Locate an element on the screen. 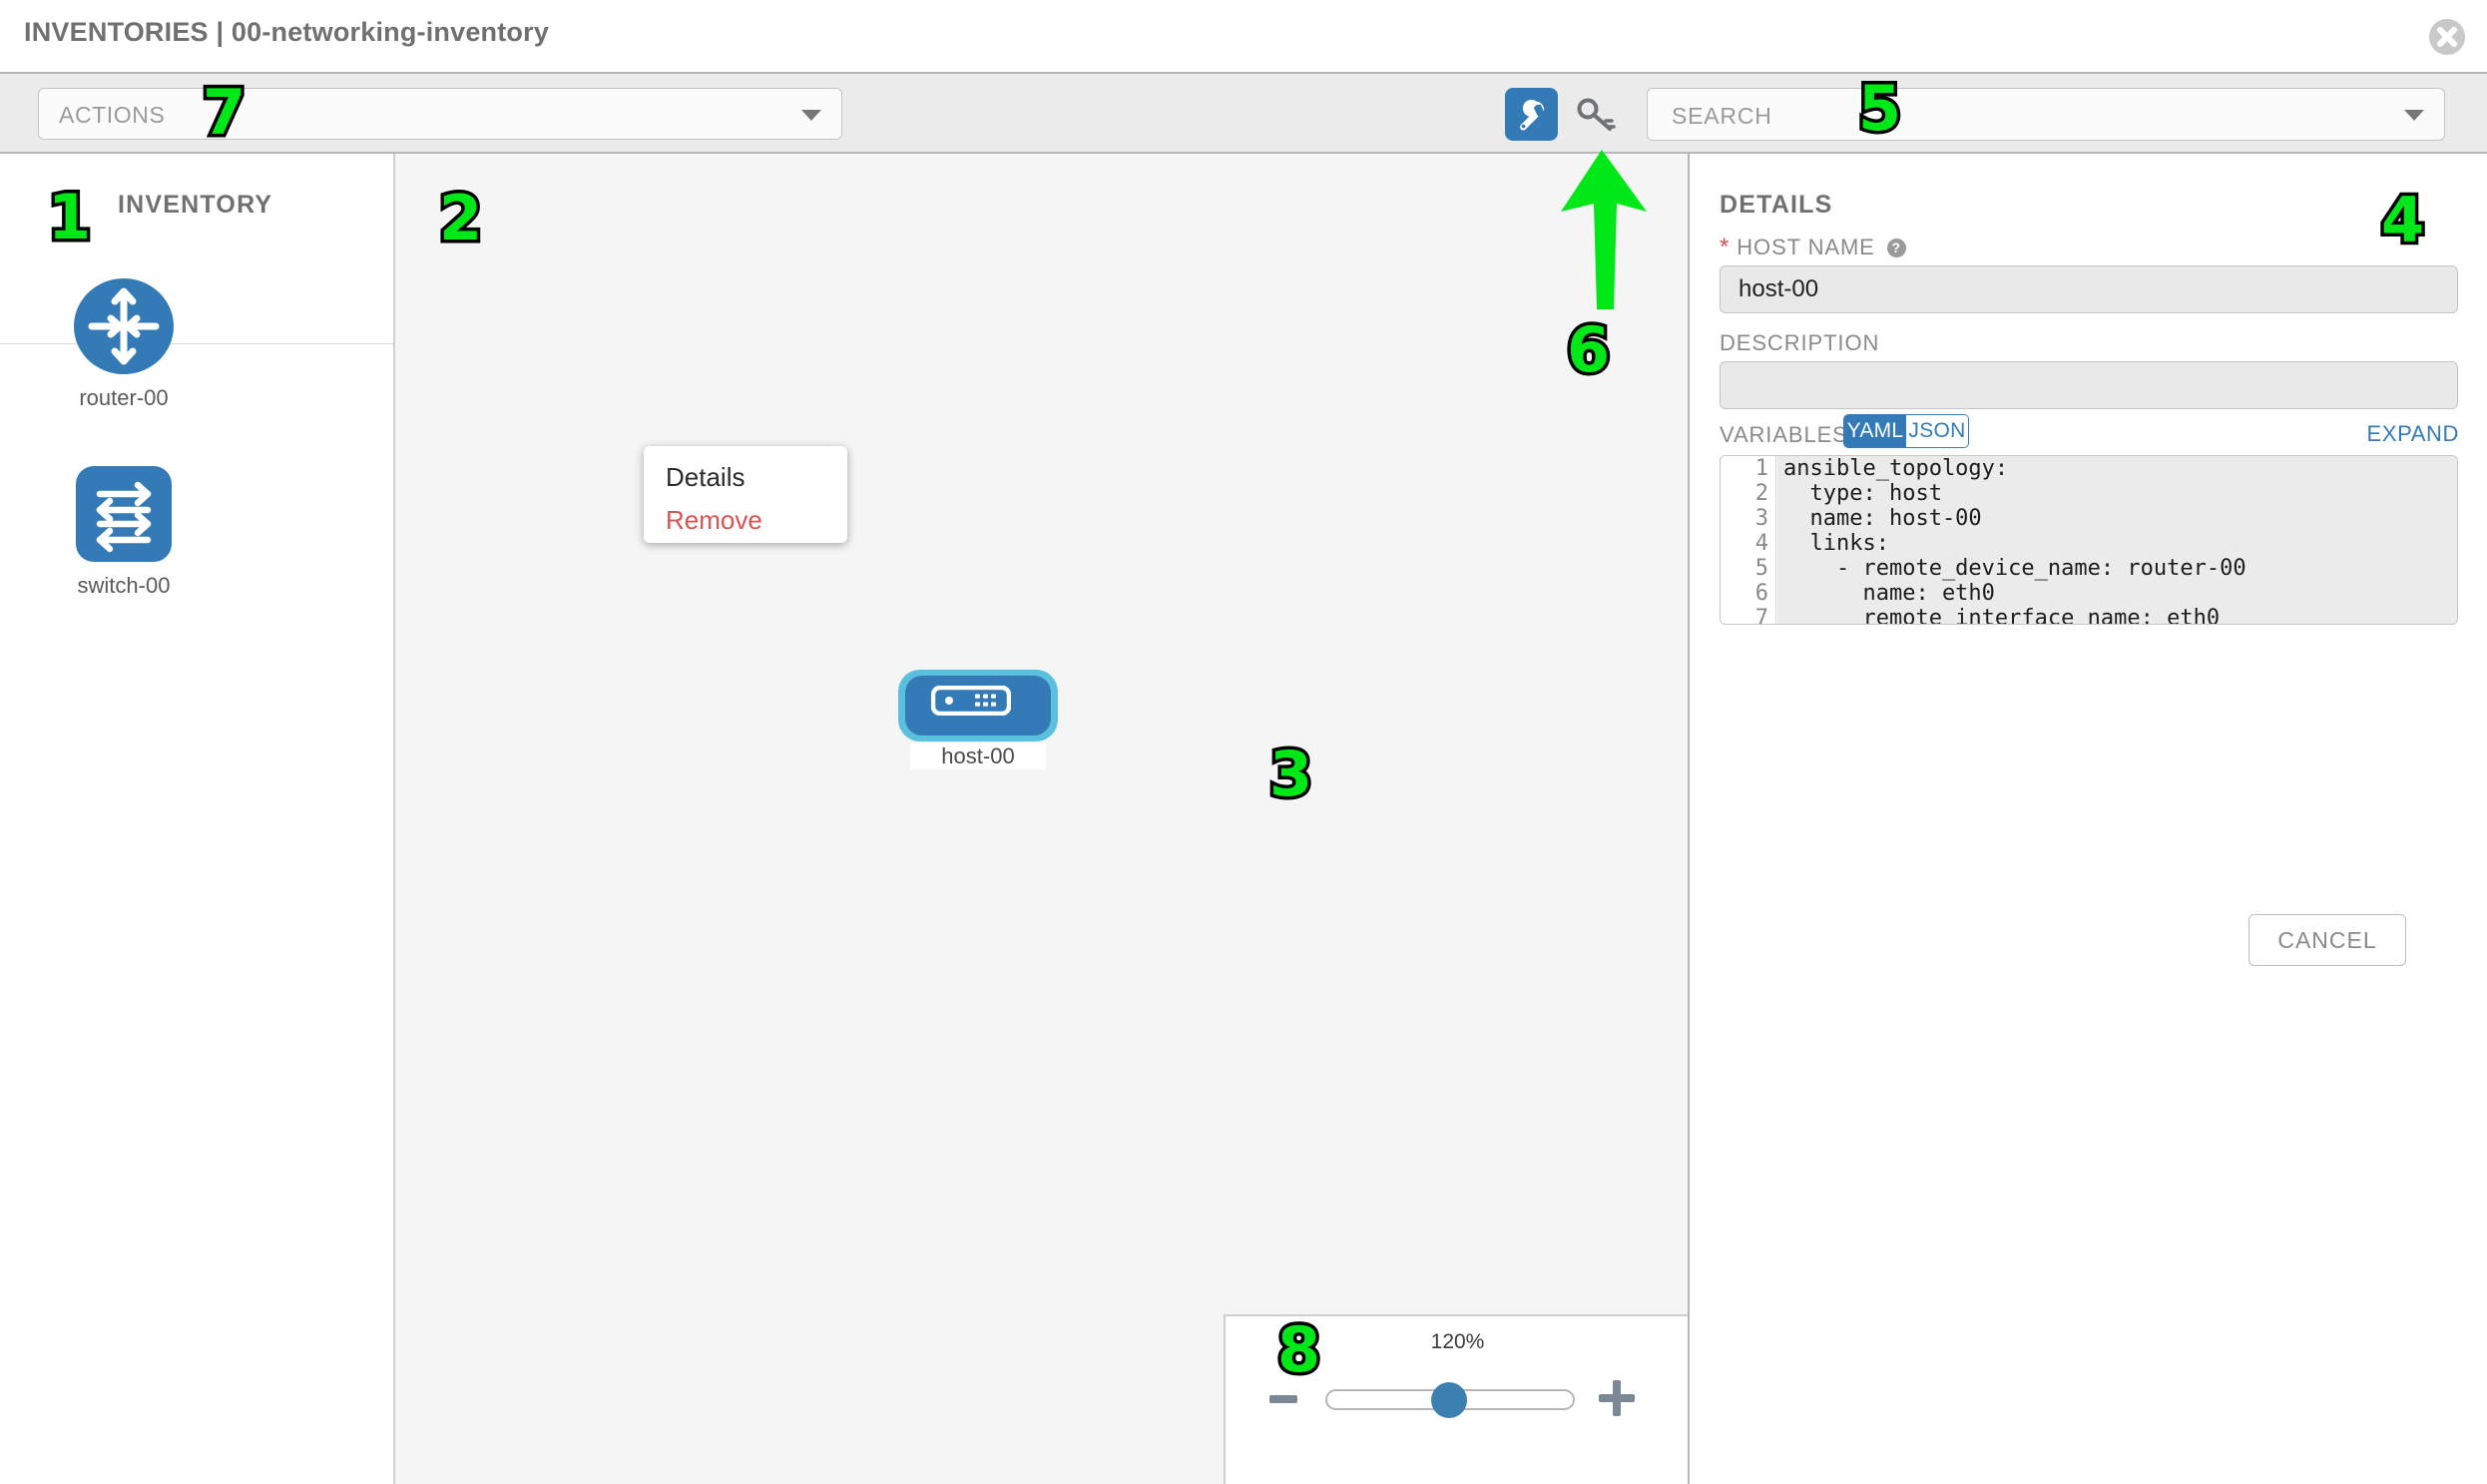 This screenshot has width=2487, height=1484. code-line: type: host is located at coordinates (1862, 493).